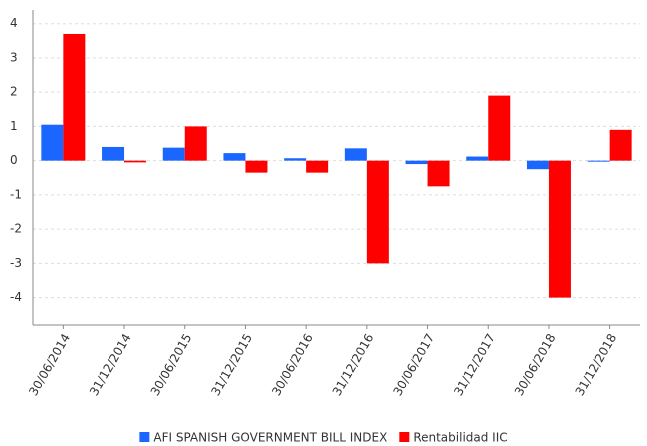 The width and height of the screenshot is (647, 446). What do you see at coordinates (16, 229) in the screenshot?
I see `y-tick-label: -2` at bounding box center [16, 229].